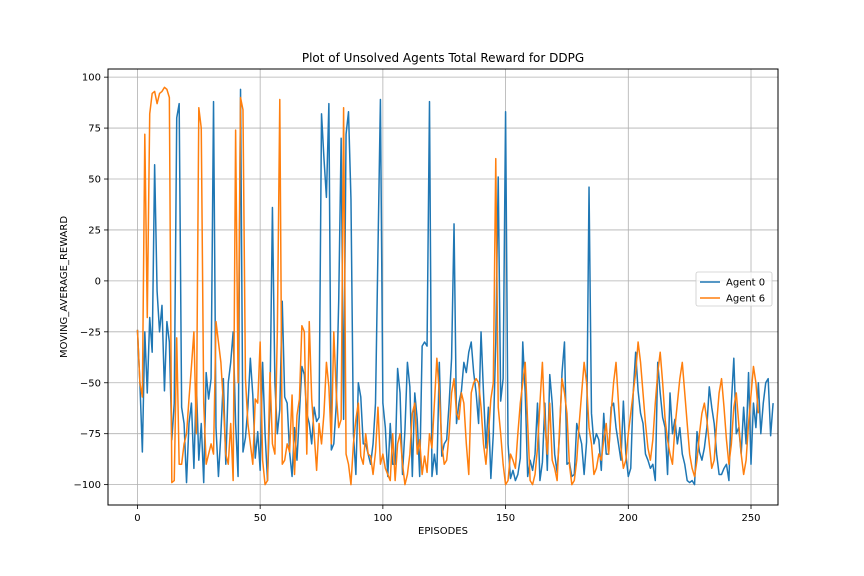  I want to click on y-tick-label: −25, so click(90, 332).